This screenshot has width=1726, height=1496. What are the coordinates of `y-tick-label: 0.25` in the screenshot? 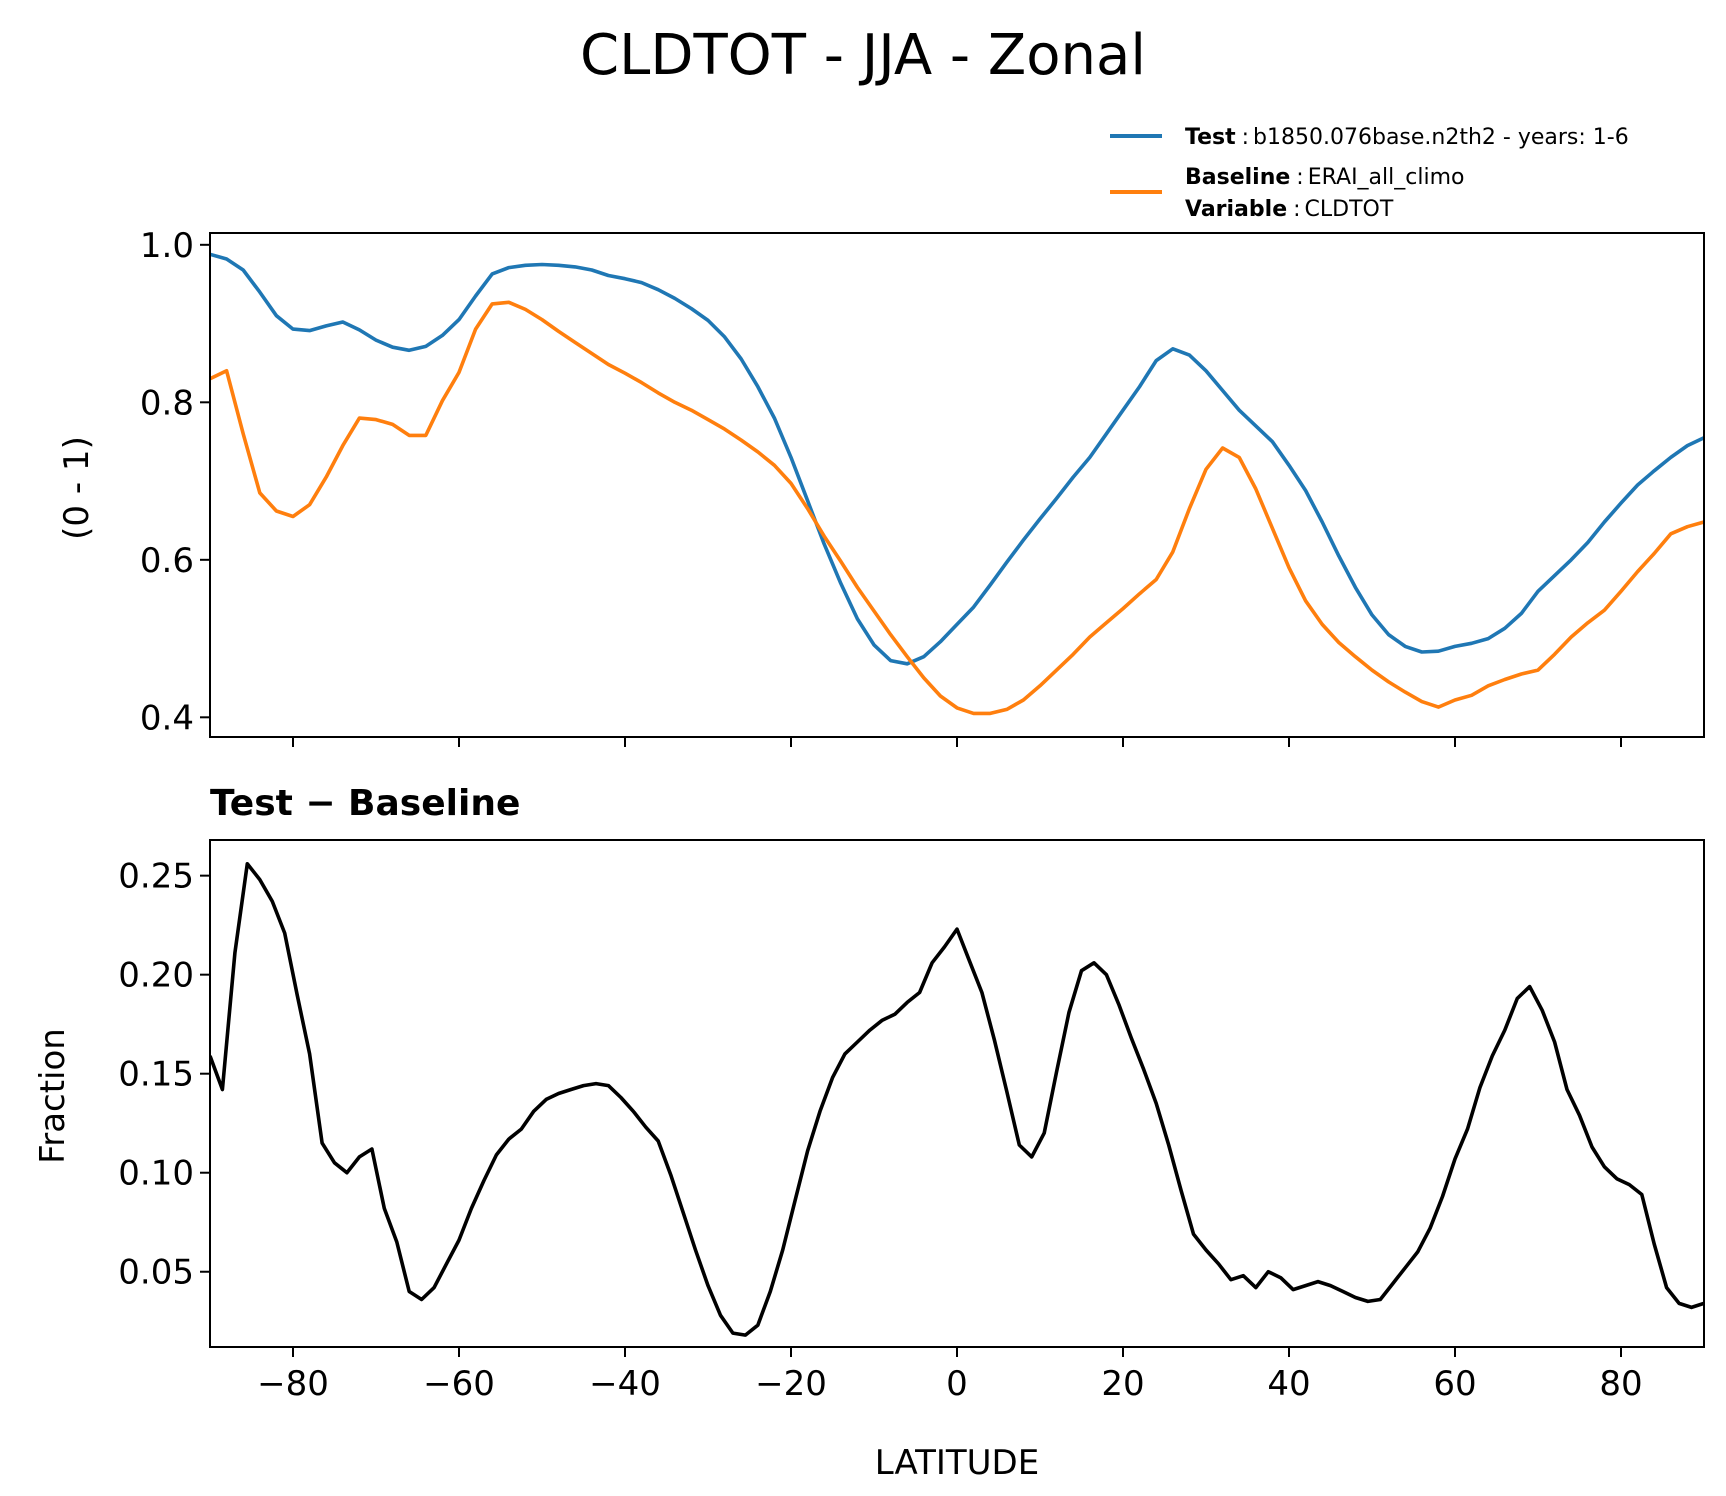 It's located at (156, 877).